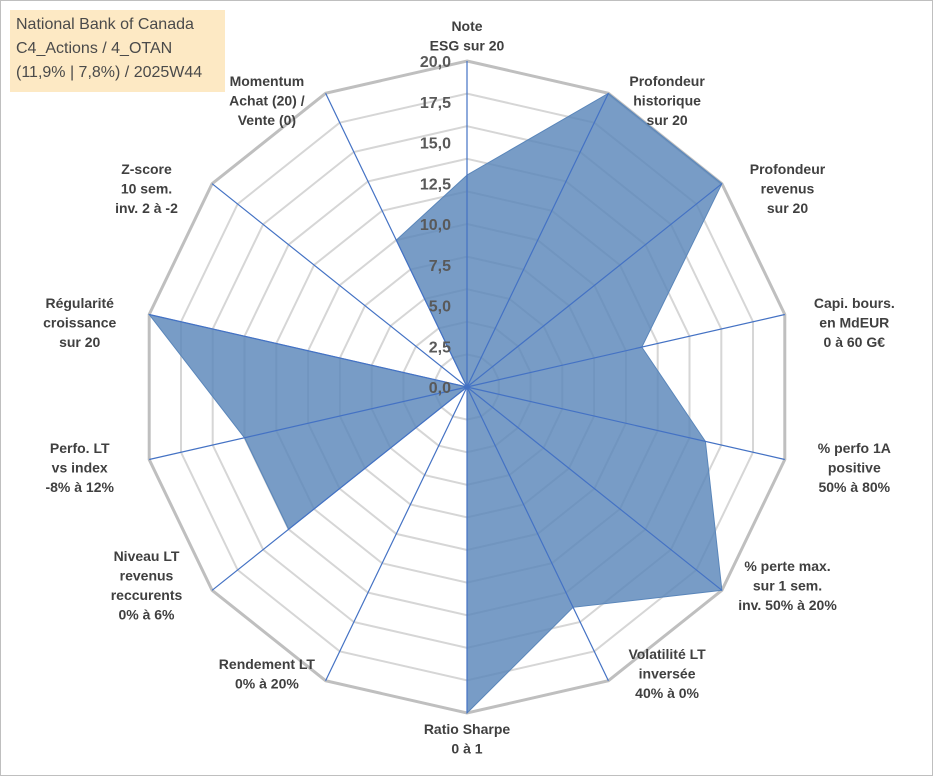 The height and width of the screenshot is (776, 933). Describe the element at coordinates (854, 487) in the screenshot. I see `category-label-line: 50% à 80%` at that location.